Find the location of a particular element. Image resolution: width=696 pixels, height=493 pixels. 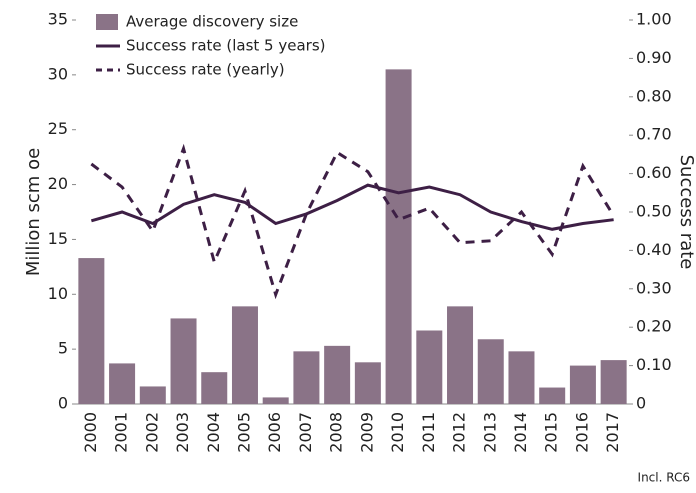

y2-tick-label: 0.10 is located at coordinates (654, 364).